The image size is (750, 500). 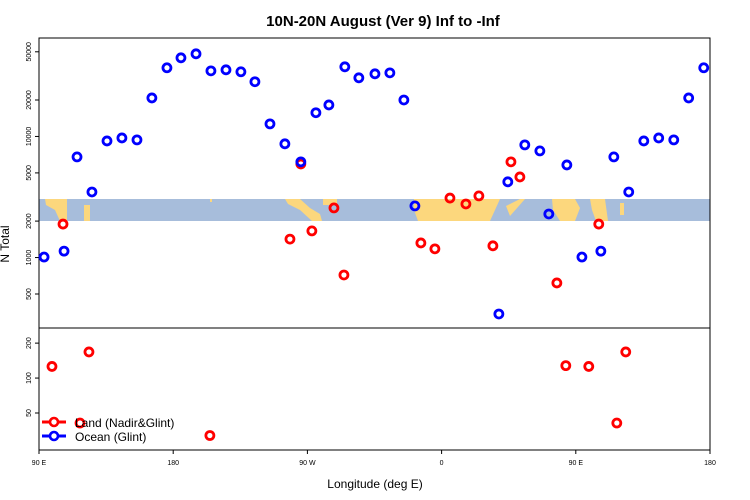 What do you see at coordinates (110, 437) in the screenshot?
I see `legend-label-ocean: Ocean (Glint)` at bounding box center [110, 437].